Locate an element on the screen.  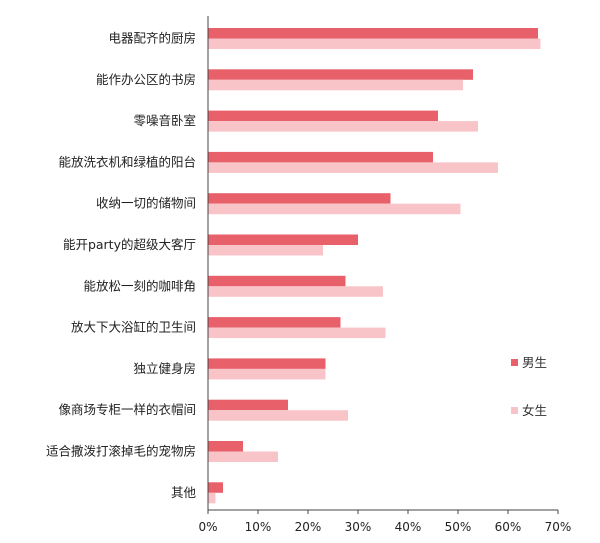
category-label: 其他 is located at coordinates (184, 492).